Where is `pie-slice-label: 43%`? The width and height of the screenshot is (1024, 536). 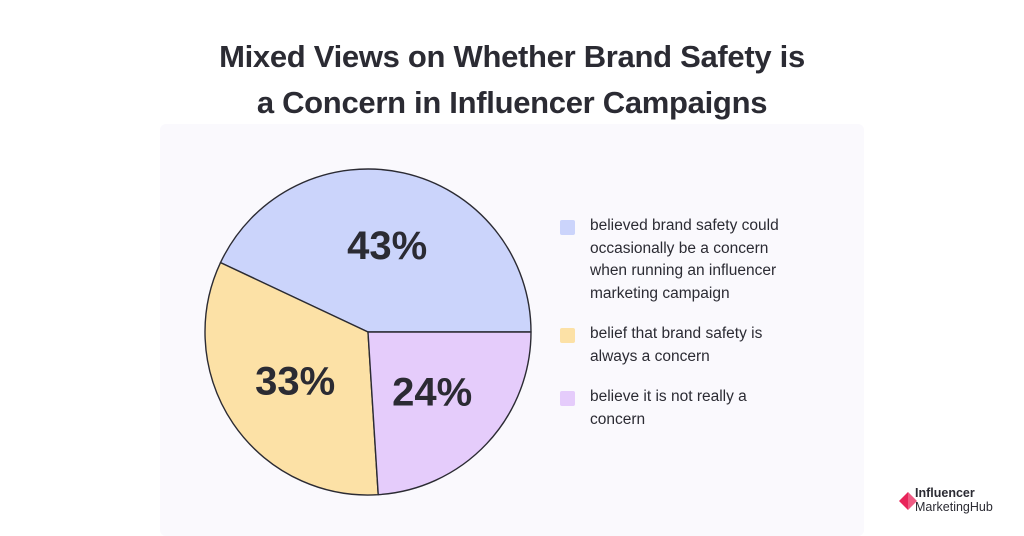 pie-slice-label: 43% is located at coordinates (387, 246).